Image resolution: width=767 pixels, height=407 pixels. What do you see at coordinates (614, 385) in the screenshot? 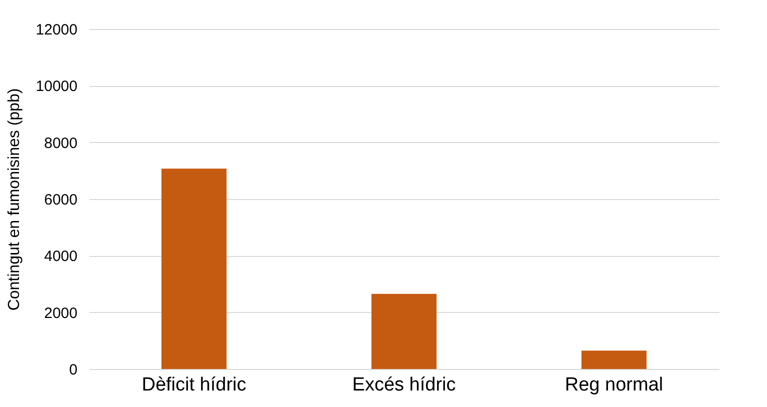
I see `x-tick-label: Reg normal` at bounding box center [614, 385].